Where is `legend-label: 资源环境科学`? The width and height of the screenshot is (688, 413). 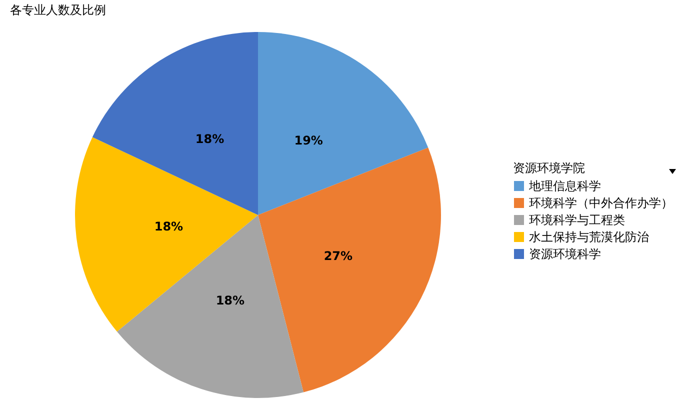
legend-label: 资源环境科学 is located at coordinates (565, 254).